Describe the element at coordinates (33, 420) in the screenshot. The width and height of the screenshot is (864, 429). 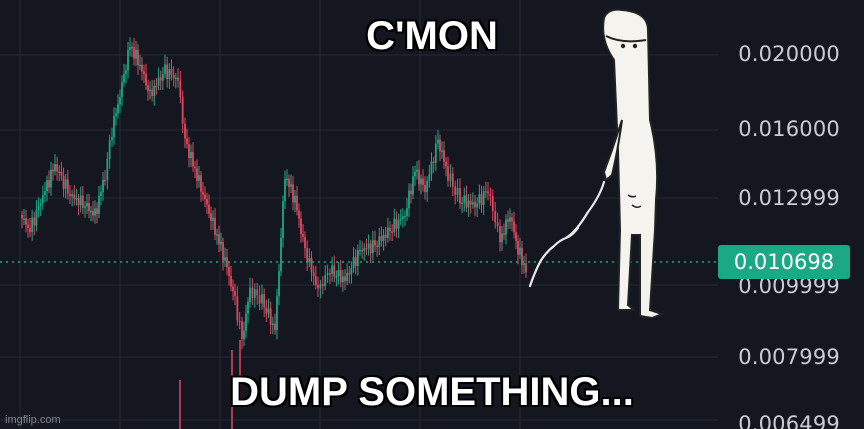
I see `watermark-text: imgflip.com` at that location.